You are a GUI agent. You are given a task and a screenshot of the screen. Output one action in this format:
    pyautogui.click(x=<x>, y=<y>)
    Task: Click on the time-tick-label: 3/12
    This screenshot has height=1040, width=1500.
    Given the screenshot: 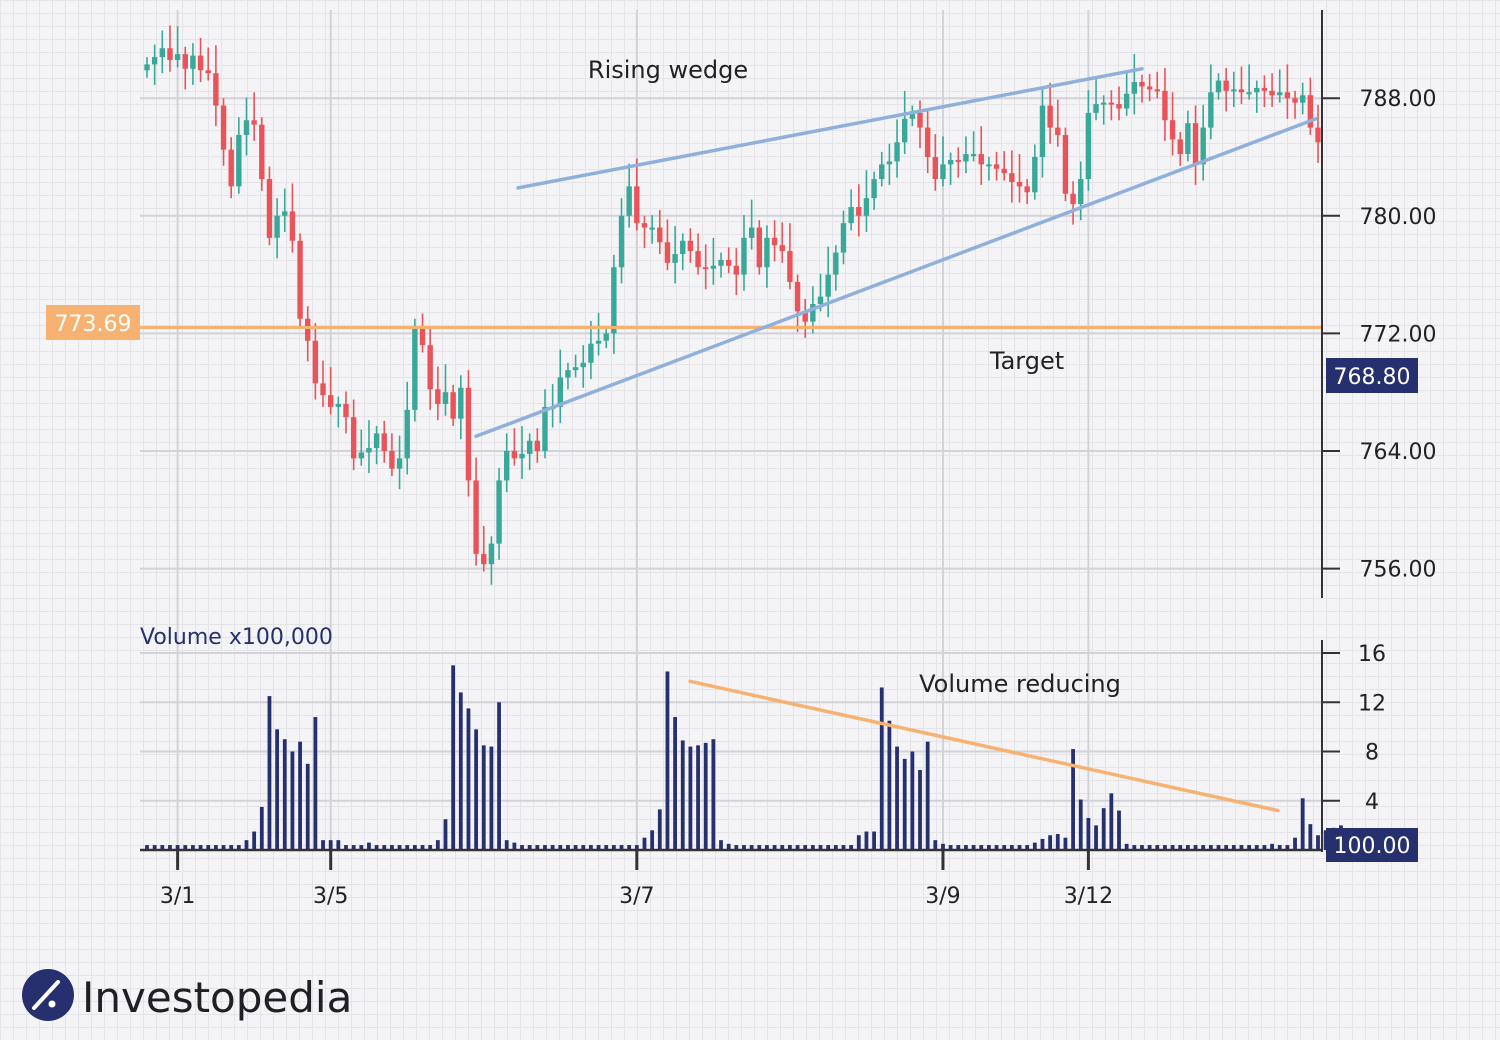 What is the action you would take?
    pyautogui.click(x=1088, y=896)
    